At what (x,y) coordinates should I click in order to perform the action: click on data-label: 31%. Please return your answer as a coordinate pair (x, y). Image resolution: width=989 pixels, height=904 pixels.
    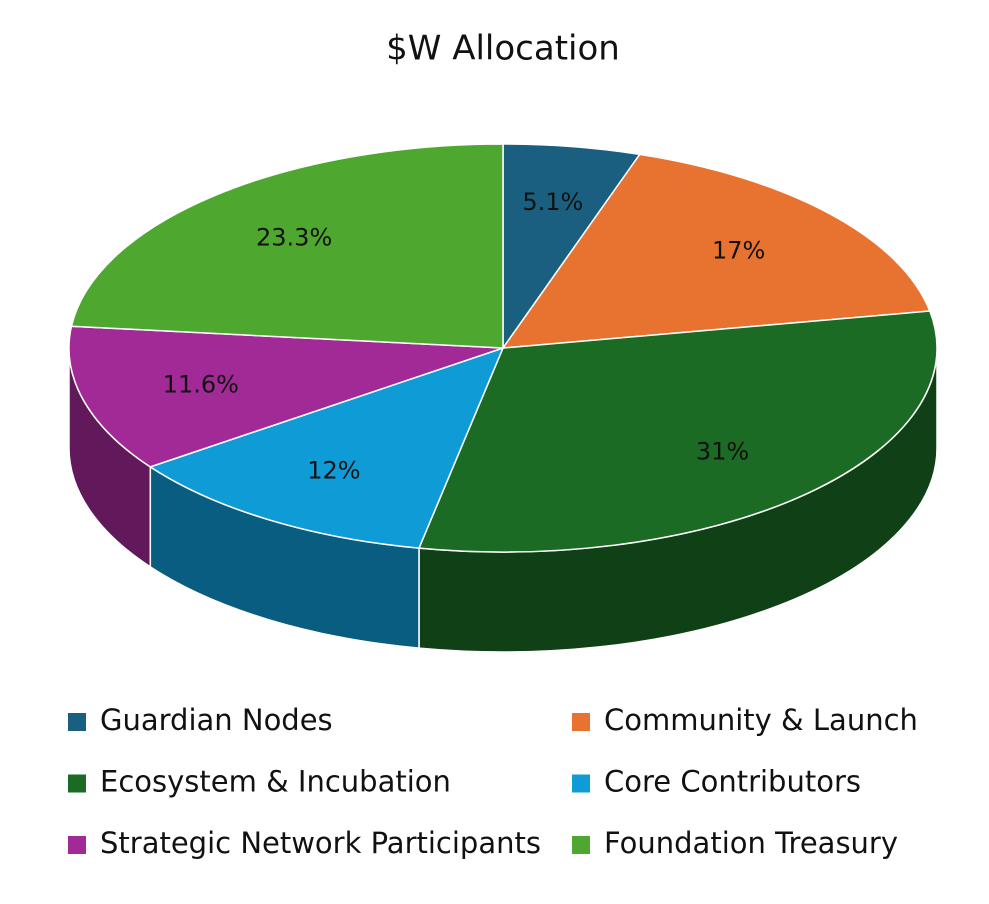
    Looking at the image, I should click on (722, 452).